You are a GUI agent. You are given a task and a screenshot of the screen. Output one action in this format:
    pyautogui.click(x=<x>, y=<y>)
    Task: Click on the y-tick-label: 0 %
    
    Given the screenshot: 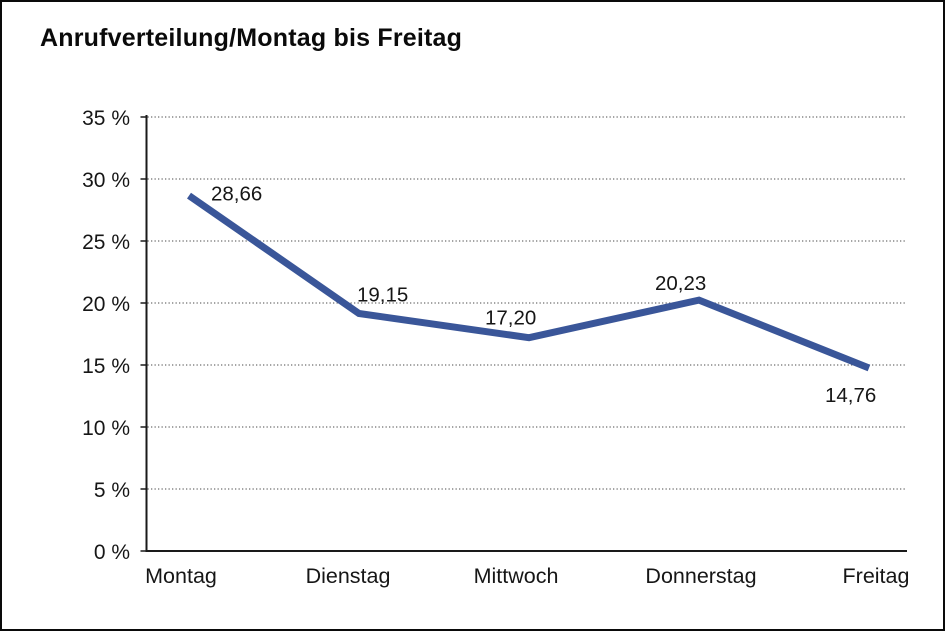 What is the action you would take?
    pyautogui.click(x=112, y=552)
    